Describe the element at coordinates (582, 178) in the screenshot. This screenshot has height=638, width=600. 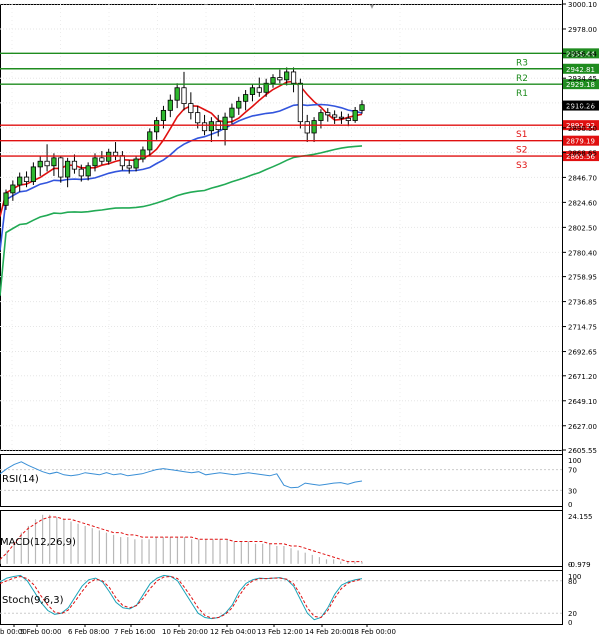
I see `price-tick-label: 2846.70` at that location.